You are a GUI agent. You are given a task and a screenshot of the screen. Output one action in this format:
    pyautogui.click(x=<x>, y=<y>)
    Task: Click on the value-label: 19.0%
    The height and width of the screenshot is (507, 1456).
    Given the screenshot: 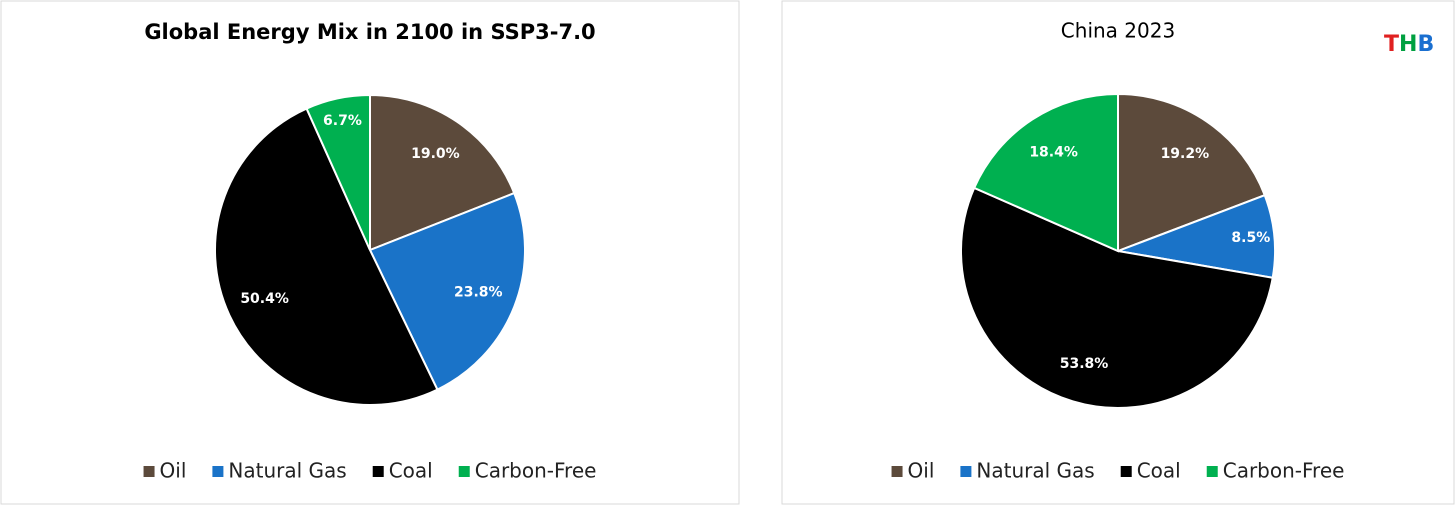 What is the action you would take?
    pyautogui.click(x=435, y=154)
    